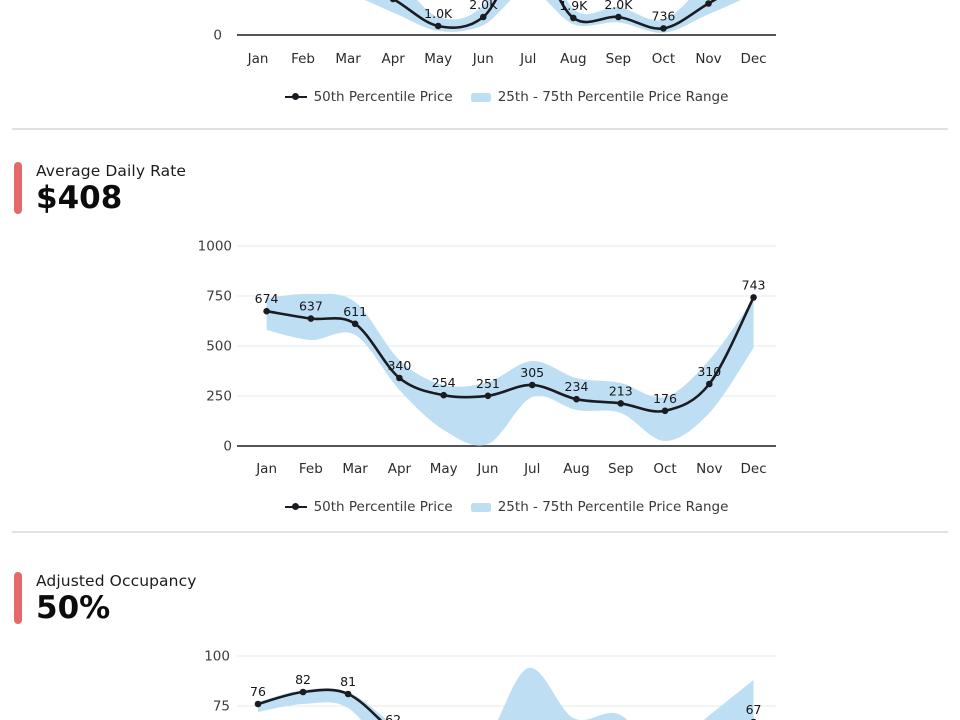 This screenshot has height=720, width=960. I want to click on svg-text: 234, so click(577, 386).